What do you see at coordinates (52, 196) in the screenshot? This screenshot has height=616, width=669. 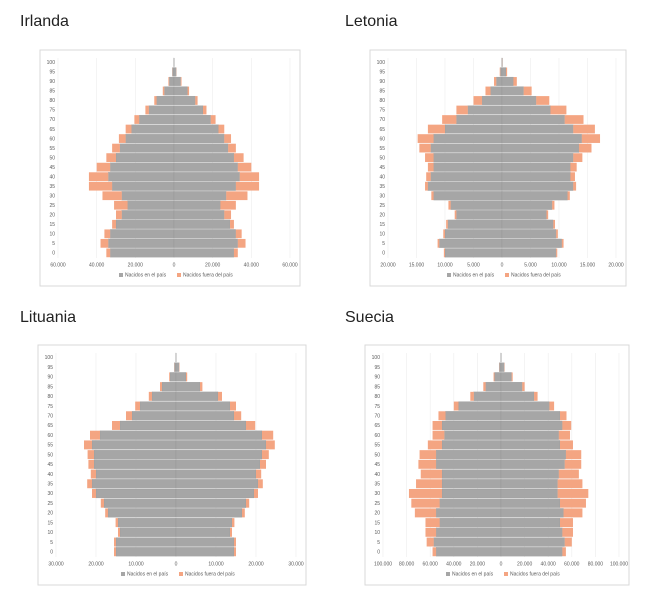 I see `y-tick-label: 30` at bounding box center [52, 196].